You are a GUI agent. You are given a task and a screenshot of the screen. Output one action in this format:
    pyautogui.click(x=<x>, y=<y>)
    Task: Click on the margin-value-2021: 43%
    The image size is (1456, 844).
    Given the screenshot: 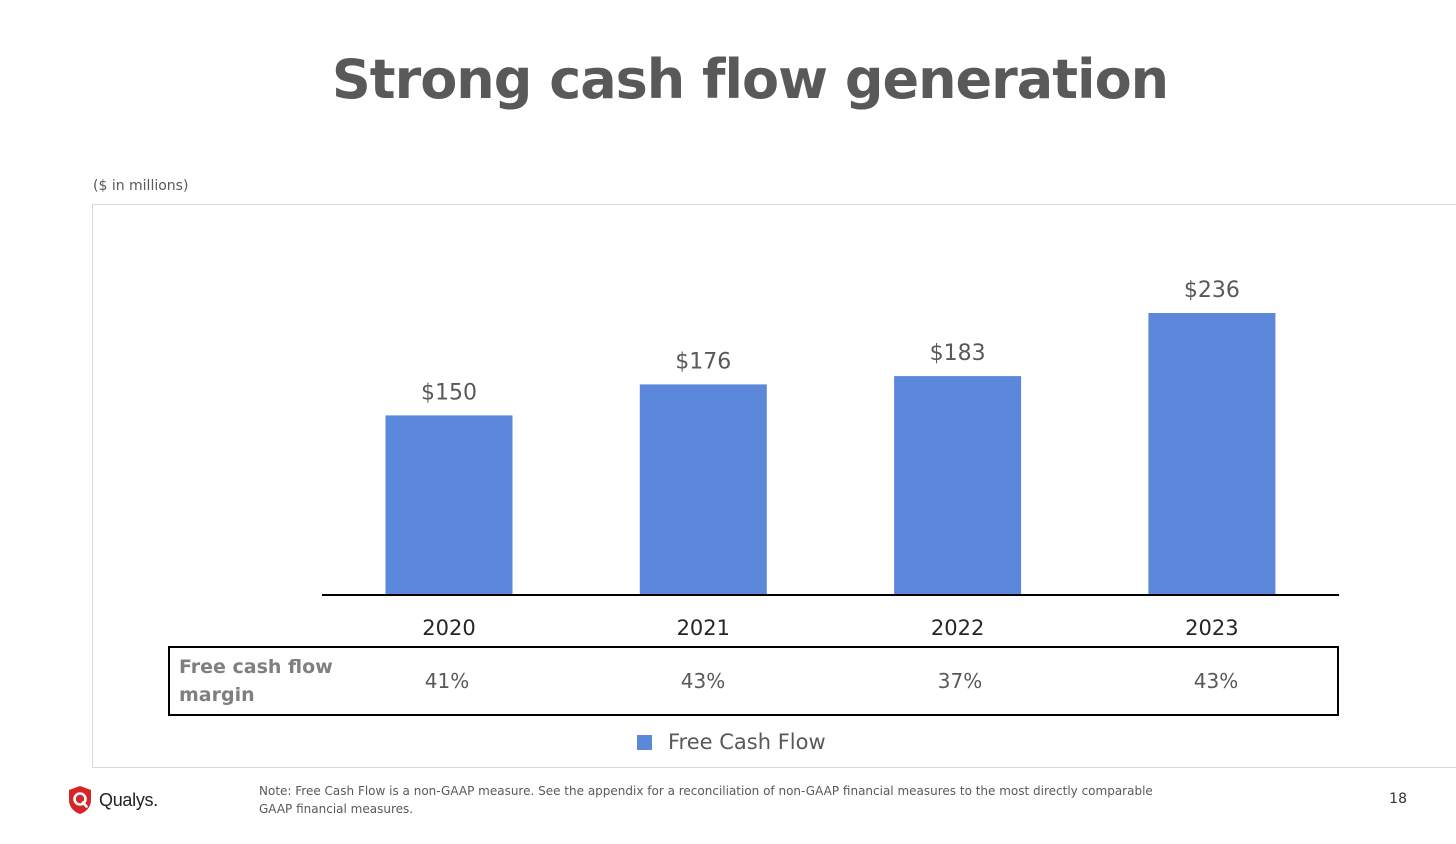 What is the action you would take?
    pyautogui.click(x=703, y=681)
    